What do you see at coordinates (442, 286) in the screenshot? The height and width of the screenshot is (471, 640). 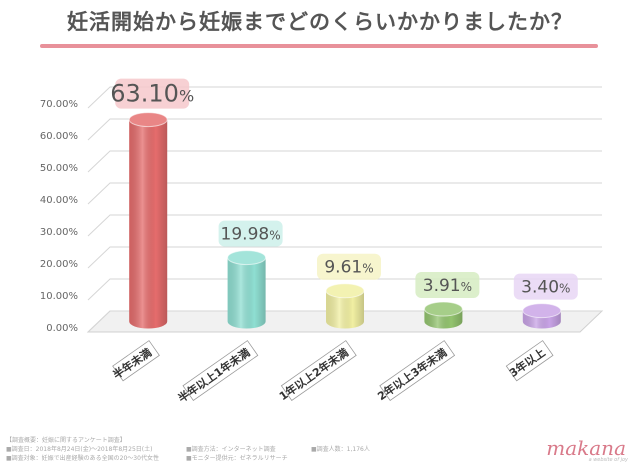 I see `data-label-number: 3.91` at bounding box center [442, 286].